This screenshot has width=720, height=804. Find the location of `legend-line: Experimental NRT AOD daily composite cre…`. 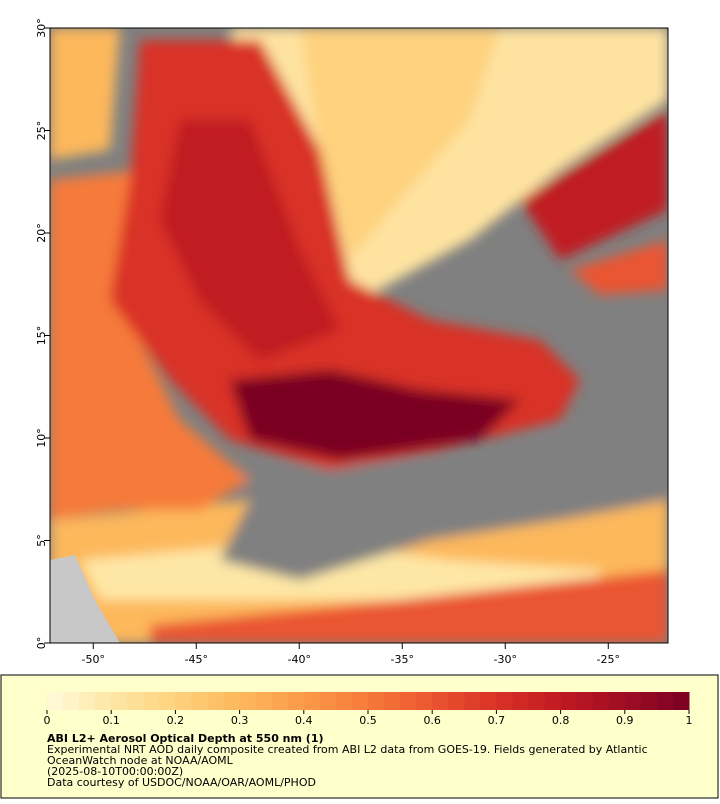

legend-line: Experimental NRT AOD daily composite cre… is located at coordinates (347, 749).